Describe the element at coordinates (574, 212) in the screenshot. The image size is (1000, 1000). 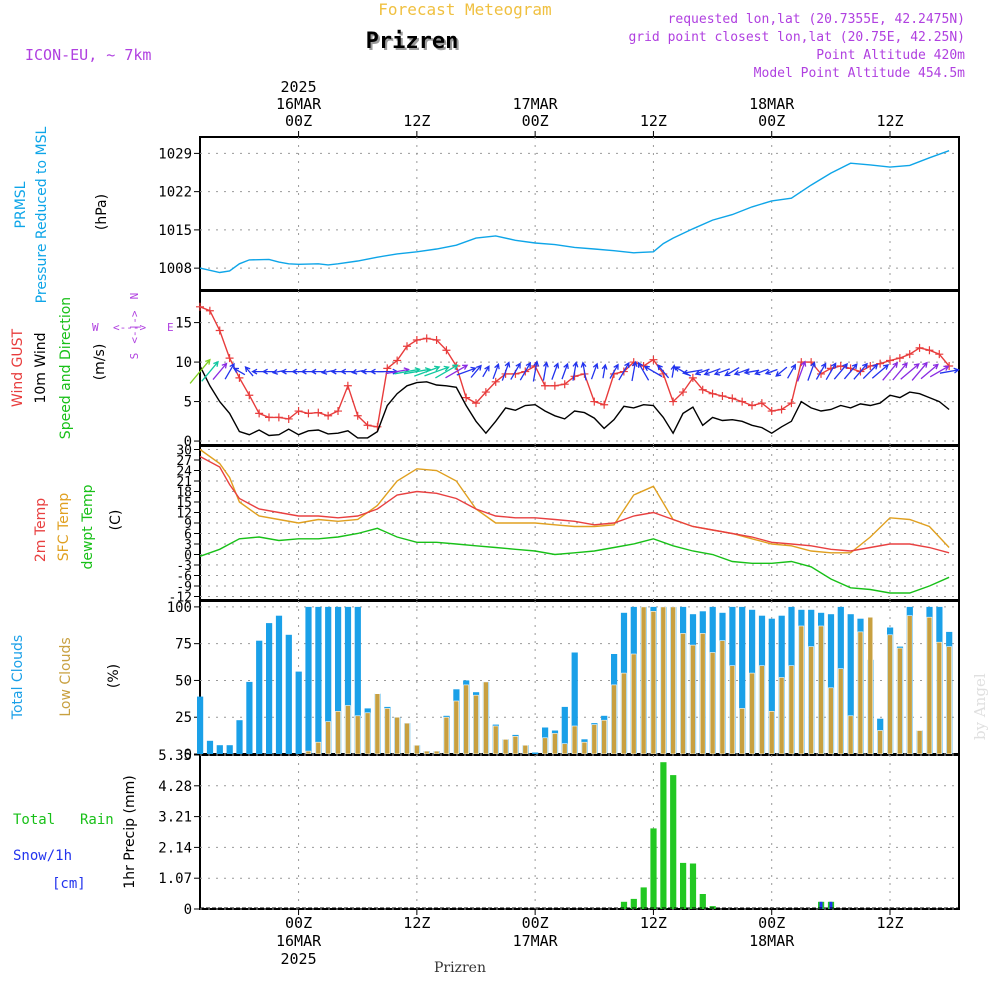
I see `prmsl-line` at that location.